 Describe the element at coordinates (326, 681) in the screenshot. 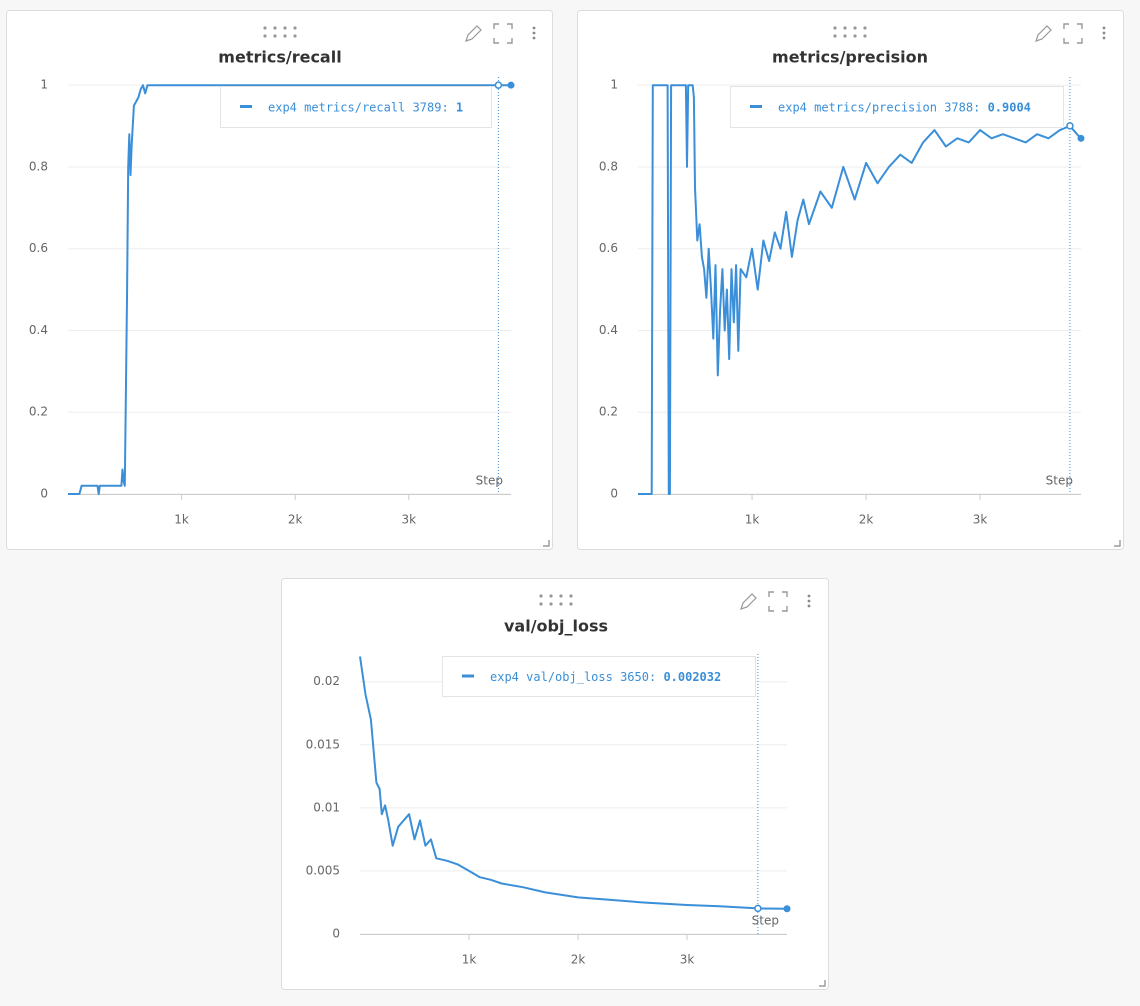

I see `y-tick-label: 0.02` at that location.